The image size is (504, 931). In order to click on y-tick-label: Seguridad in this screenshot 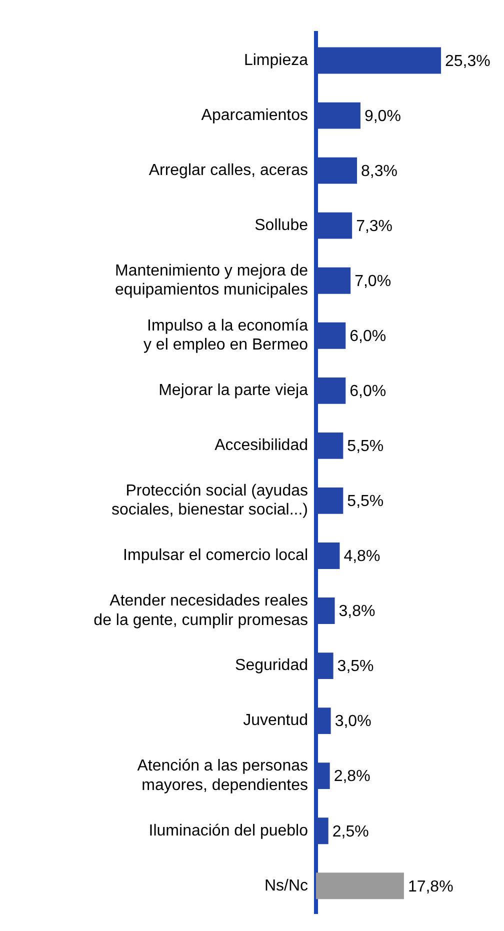, I will do `click(271, 665)`.